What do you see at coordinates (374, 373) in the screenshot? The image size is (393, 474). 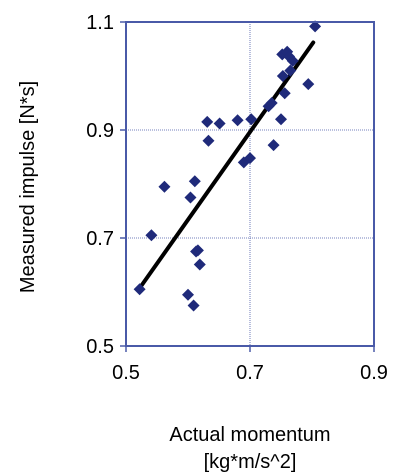 I see `x-tick-label: 0.9` at bounding box center [374, 373].